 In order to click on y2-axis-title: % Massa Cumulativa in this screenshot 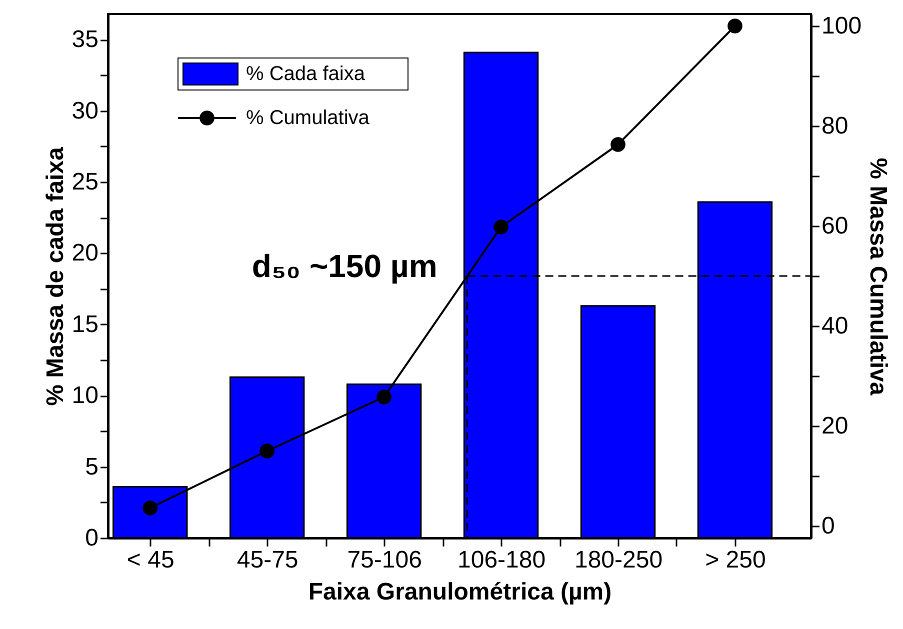, I will do `click(878, 277)`.